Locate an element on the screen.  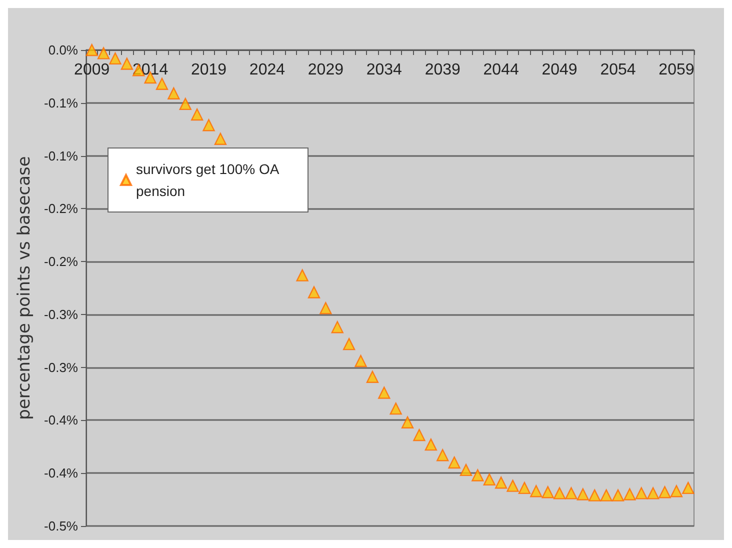
x-tick-label: 2039 is located at coordinates (442, 70).